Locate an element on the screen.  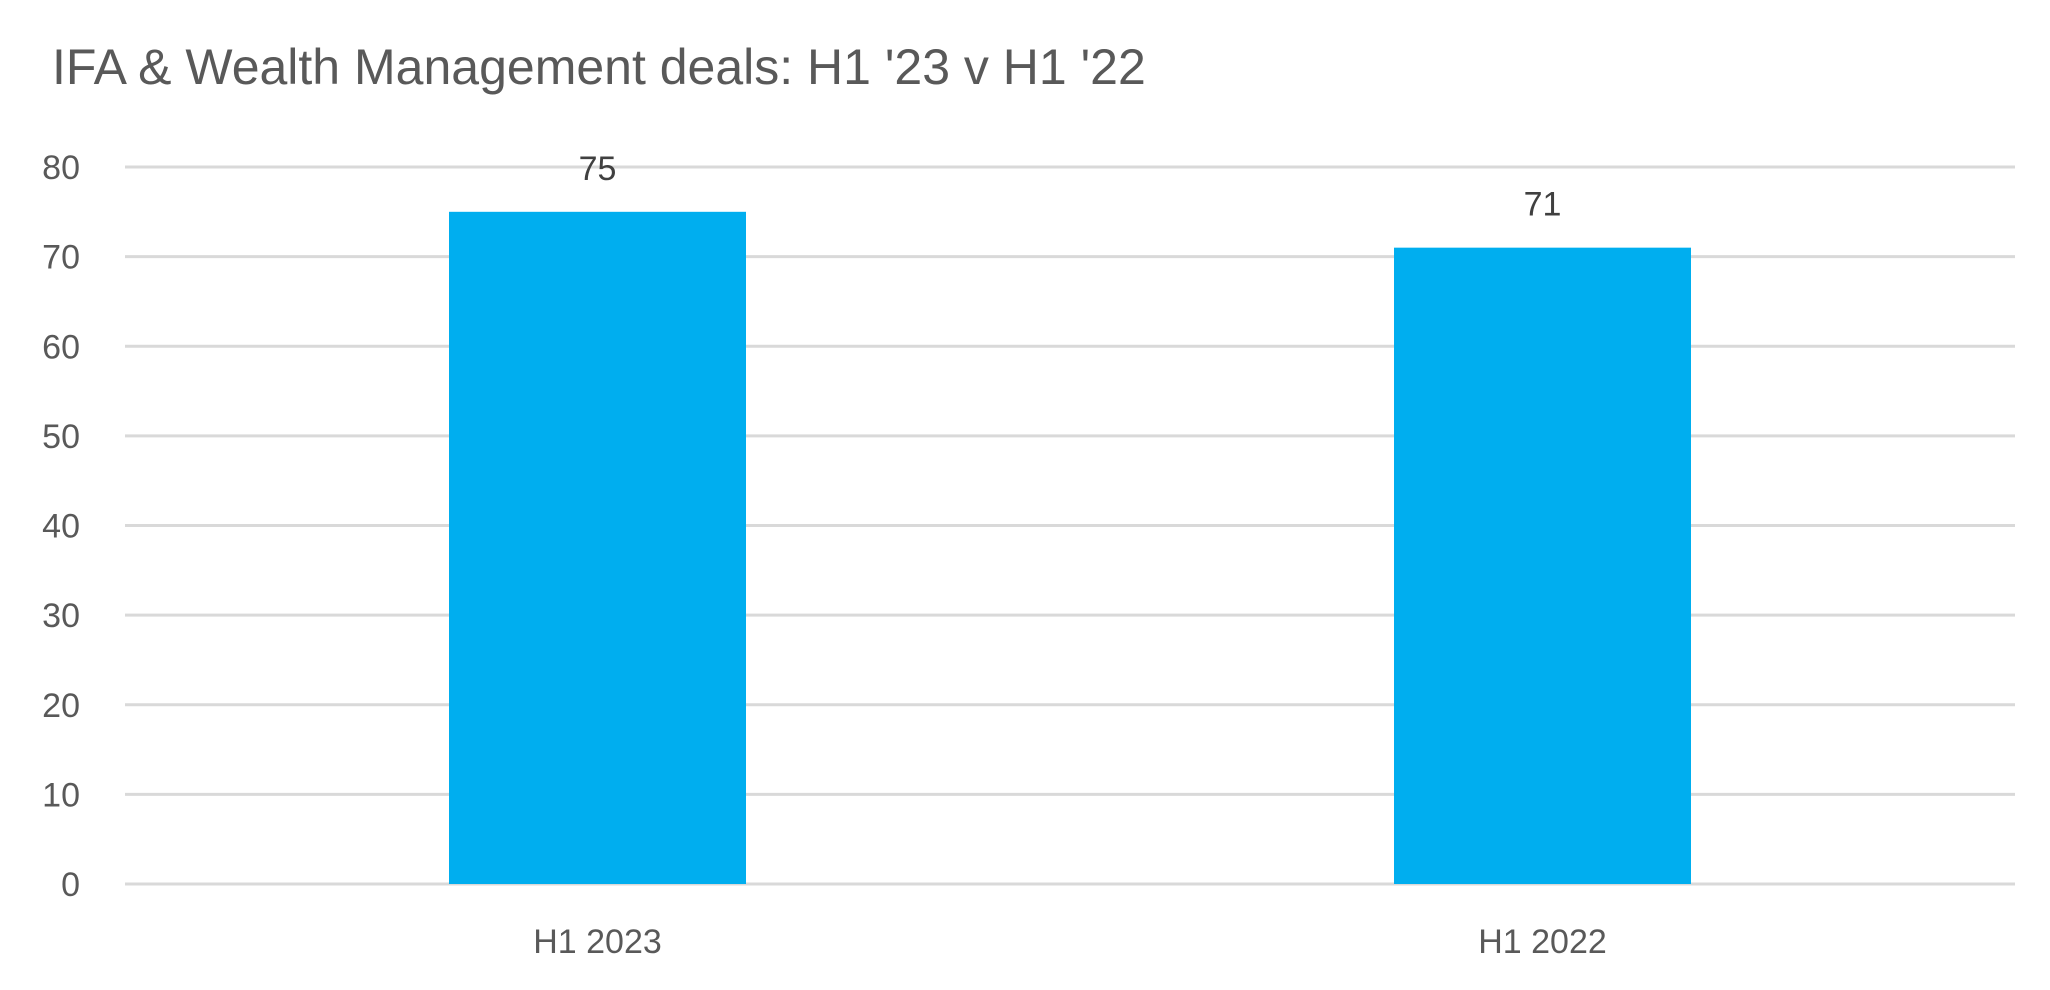
x-tick-label: H1 2022 is located at coordinates (1542, 942).